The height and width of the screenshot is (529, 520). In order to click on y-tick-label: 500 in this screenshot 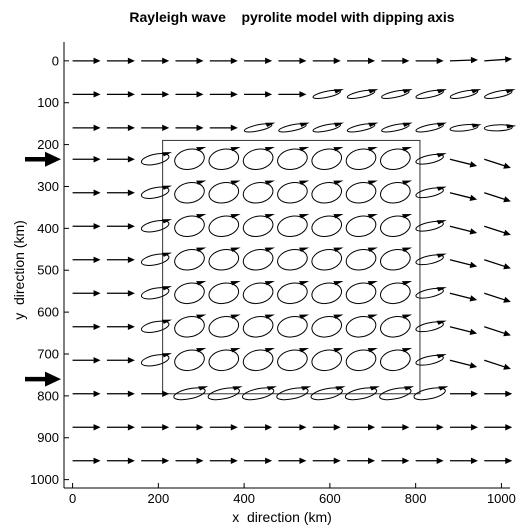, I will do `click(48, 270)`.